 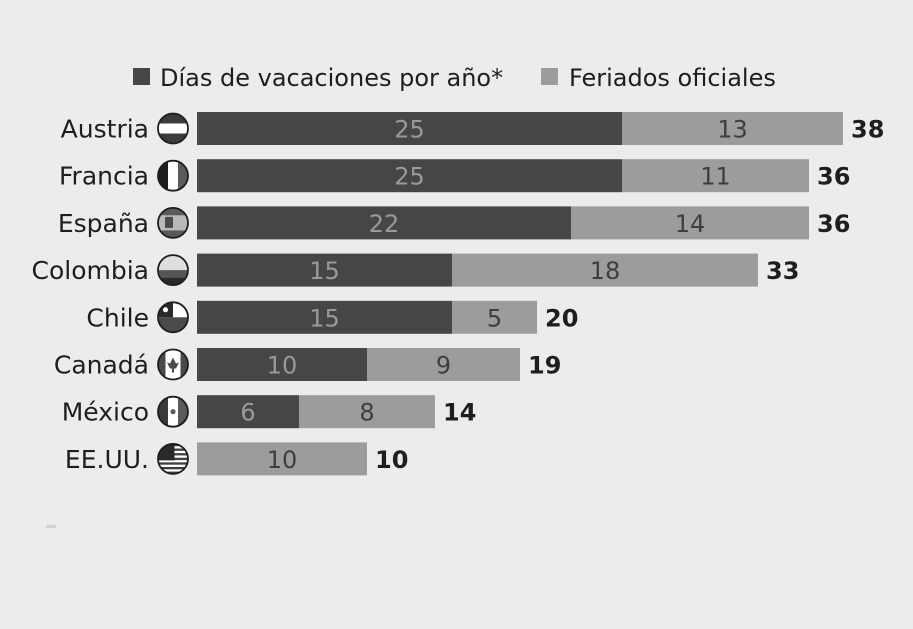 I want to click on bar-row-colombia: Colombia 15 18 33, so click(x=415, y=270).